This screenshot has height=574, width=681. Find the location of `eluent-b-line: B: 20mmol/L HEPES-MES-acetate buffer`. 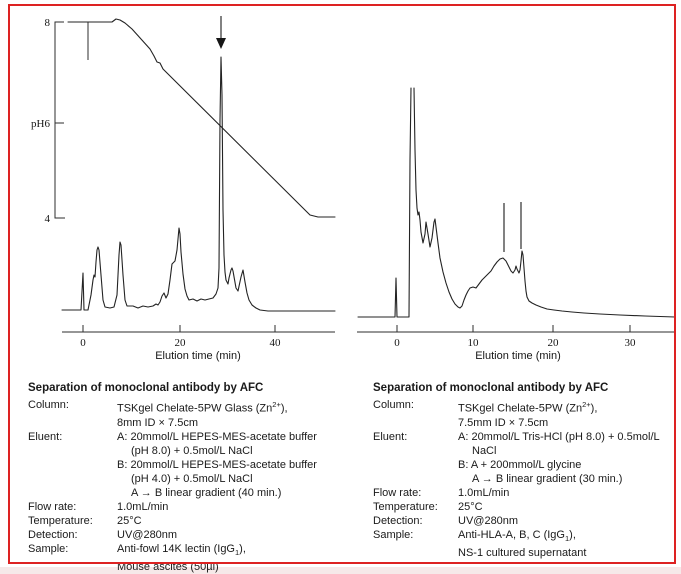

eluent-b-line: B: 20mmol/L HEPES-MES-acetate buffer is located at coordinates (217, 464).